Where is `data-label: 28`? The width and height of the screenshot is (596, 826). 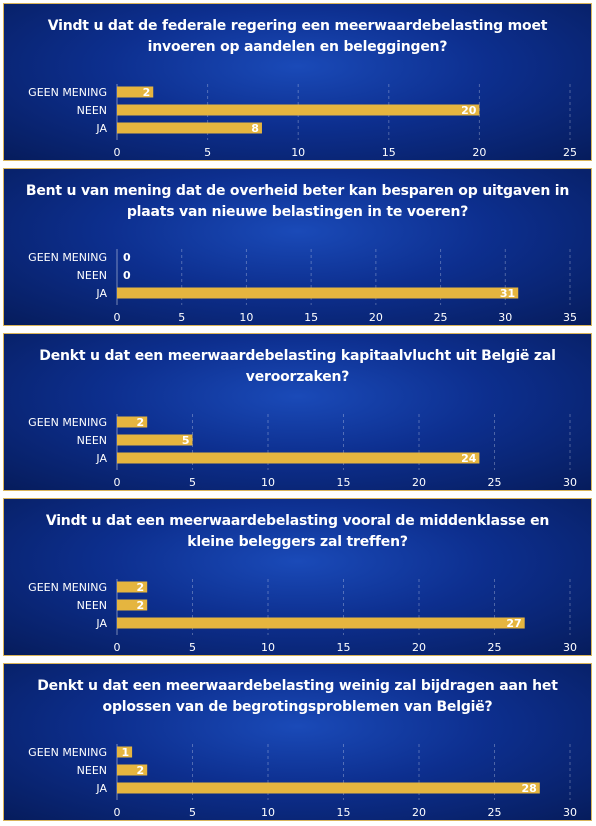
data-label: 28 is located at coordinates (528, 788).